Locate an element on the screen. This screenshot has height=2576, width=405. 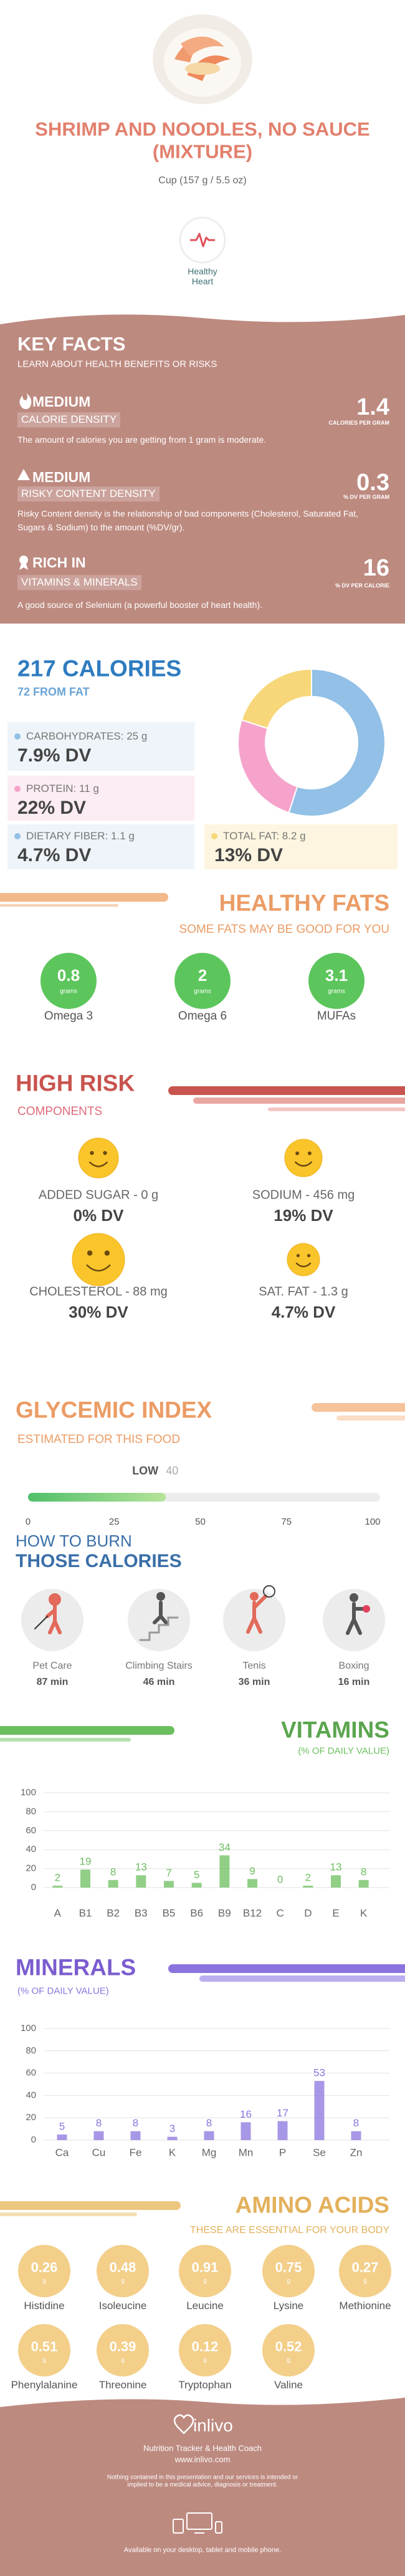
nutrient-boxes is located at coordinates (202, 795).